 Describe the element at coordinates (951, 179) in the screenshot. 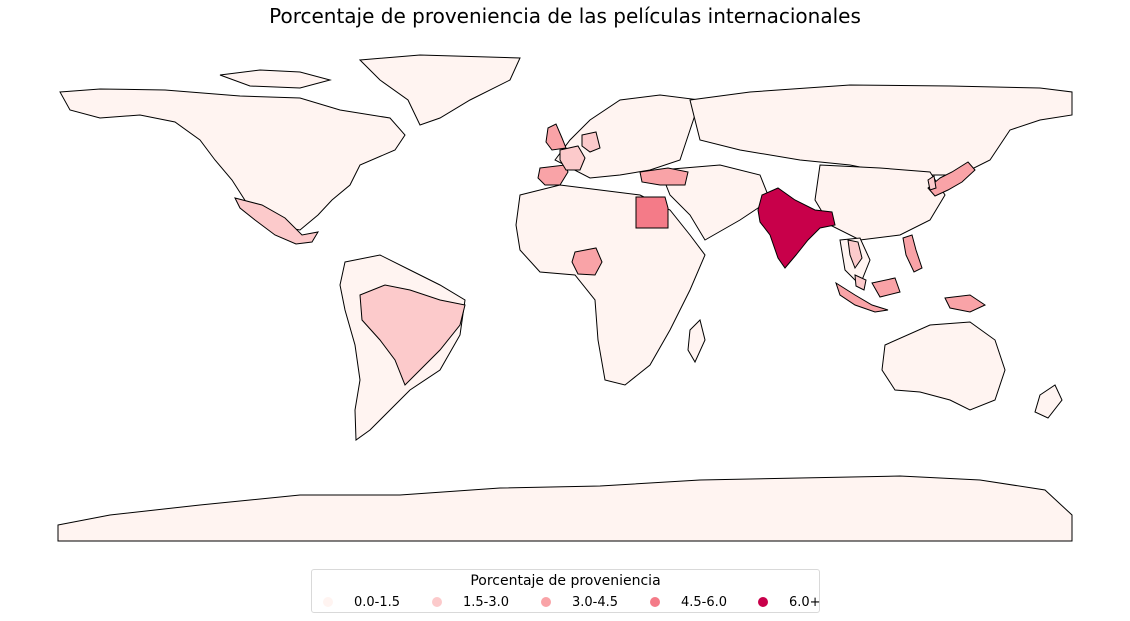

I see `region-japan` at that location.